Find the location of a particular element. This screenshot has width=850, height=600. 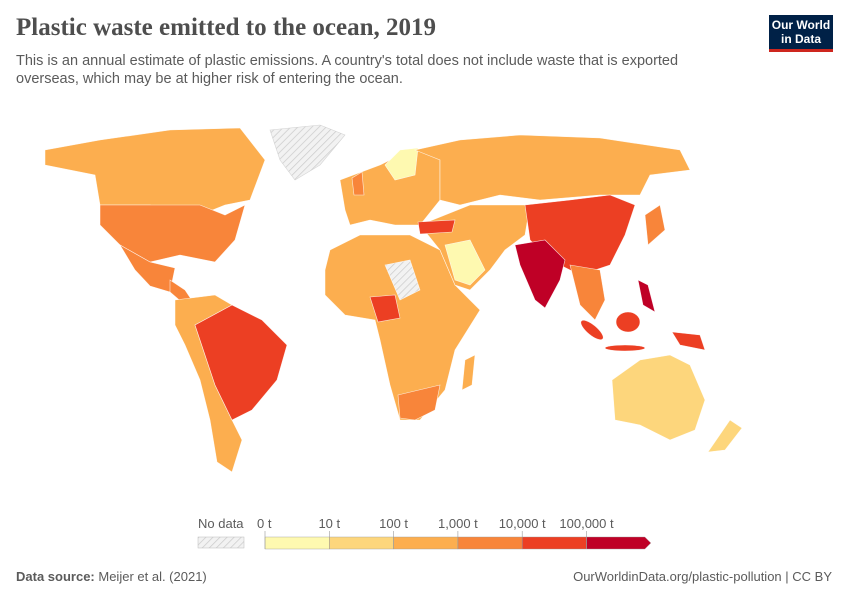

country-papua-new-guinea is located at coordinates (688, 341).